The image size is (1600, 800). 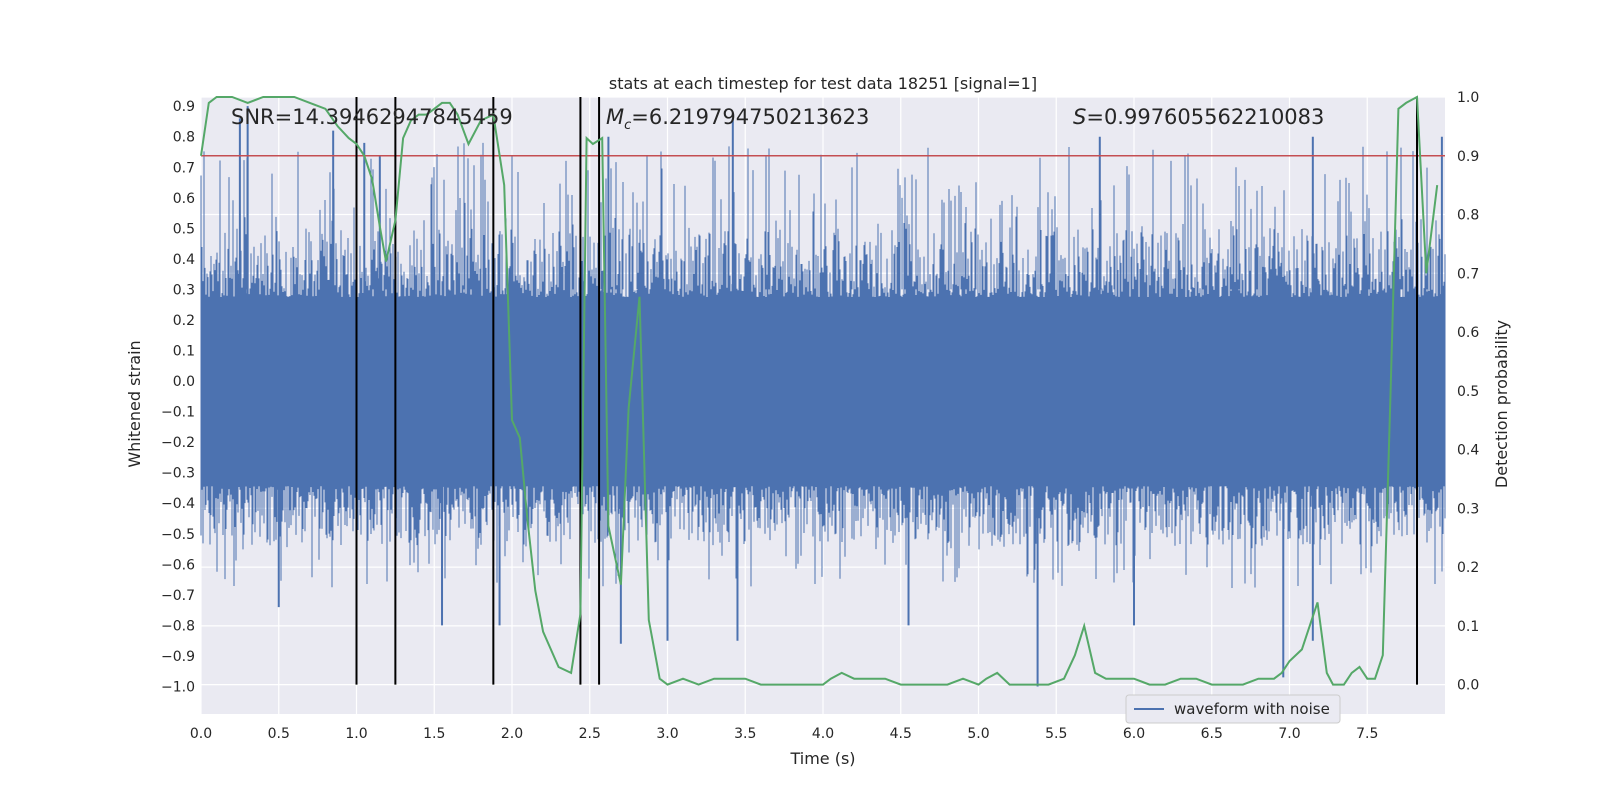 What do you see at coordinates (178, 565) in the screenshot?
I see `left-y-tick-label: −0.6` at bounding box center [178, 565].